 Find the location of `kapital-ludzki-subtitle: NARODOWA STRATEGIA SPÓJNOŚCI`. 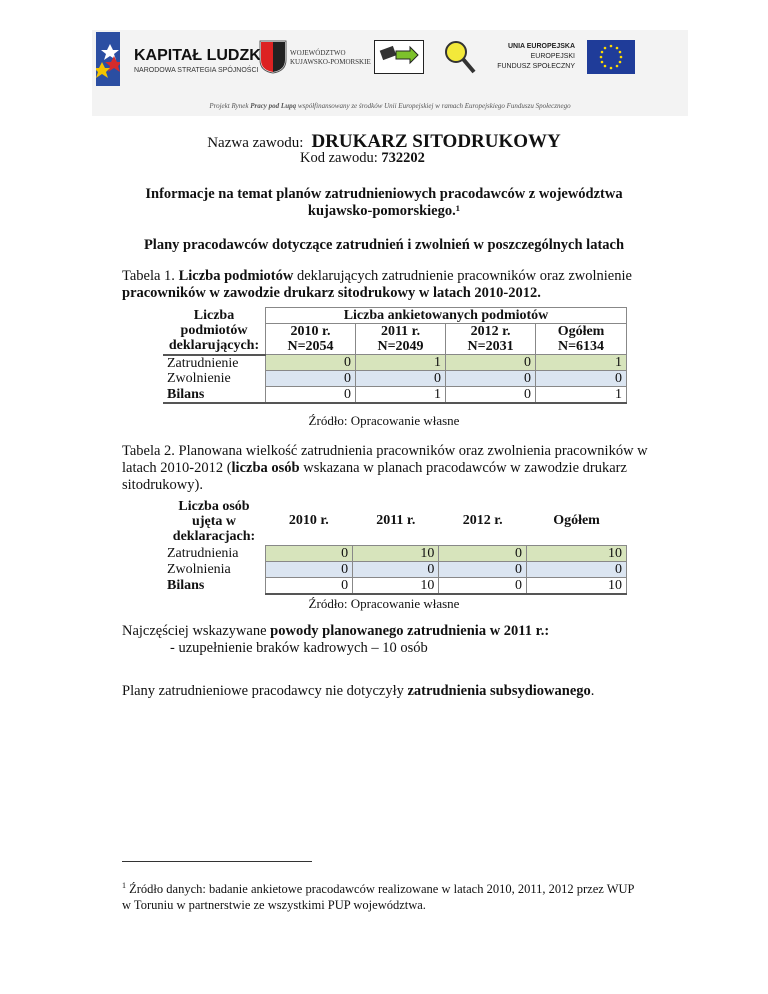

kapital-ludzki-subtitle: NARODOWA STRATEGIA SPÓJNOŚCI is located at coordinates (196, 70).